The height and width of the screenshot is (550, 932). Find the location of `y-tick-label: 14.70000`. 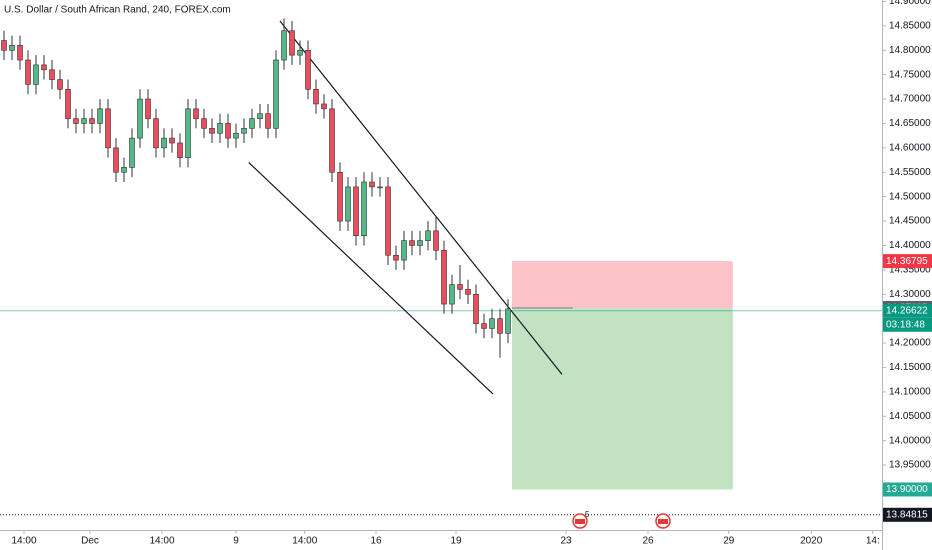

y-tick-label: 14.70000 is located at coordinates (910, 99).